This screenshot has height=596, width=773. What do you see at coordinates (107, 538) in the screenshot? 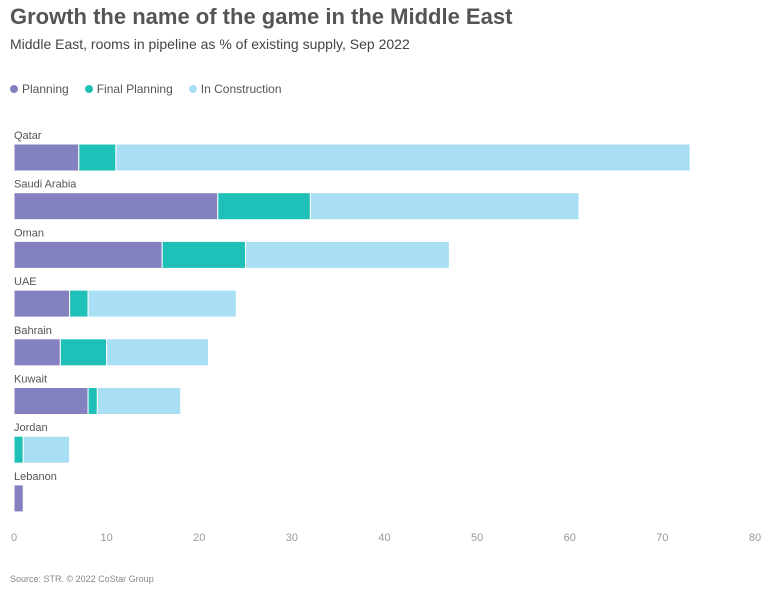
I see `x-tick-label-10: 10` at bounding box center [107, 538].